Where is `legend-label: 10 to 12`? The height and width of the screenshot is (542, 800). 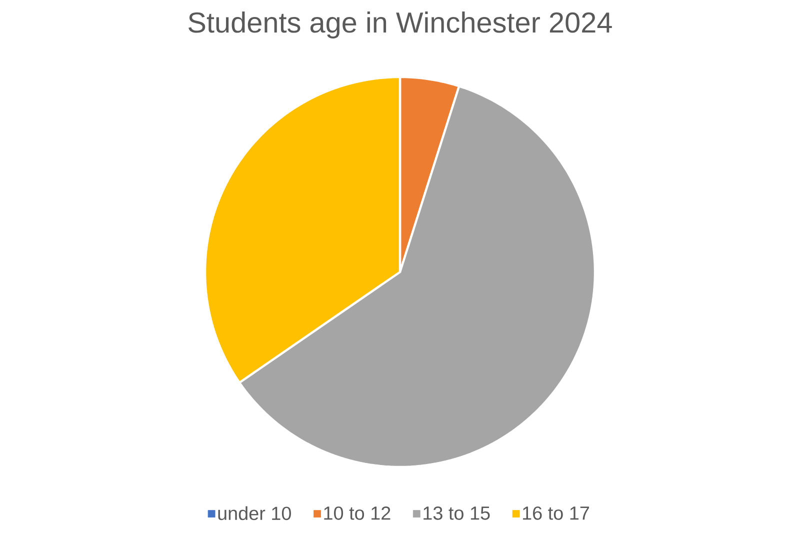 legend-label: 10 to 12 is located at coordinates (357, 513).